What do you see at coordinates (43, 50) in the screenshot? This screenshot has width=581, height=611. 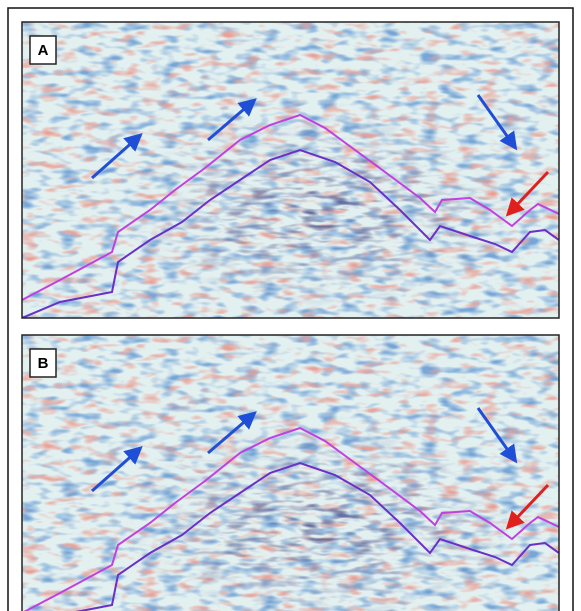 I see `panel-label: A` at bounding box center [43, 50].